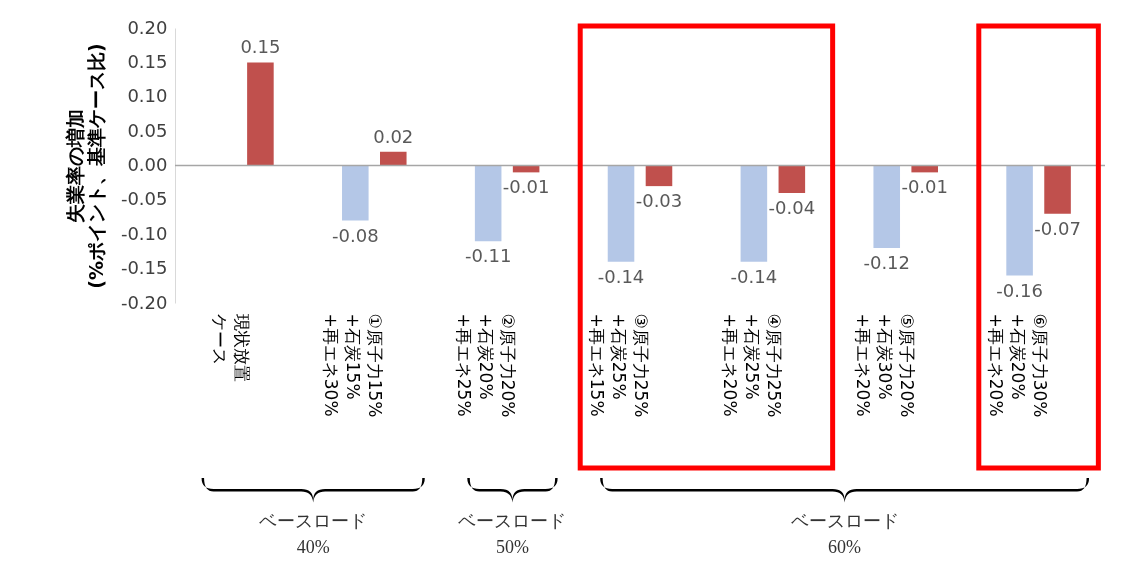 The width and height of the screenshot is (1123, 562). I want to click on text: ベースロード 50%, so click(512, 534).